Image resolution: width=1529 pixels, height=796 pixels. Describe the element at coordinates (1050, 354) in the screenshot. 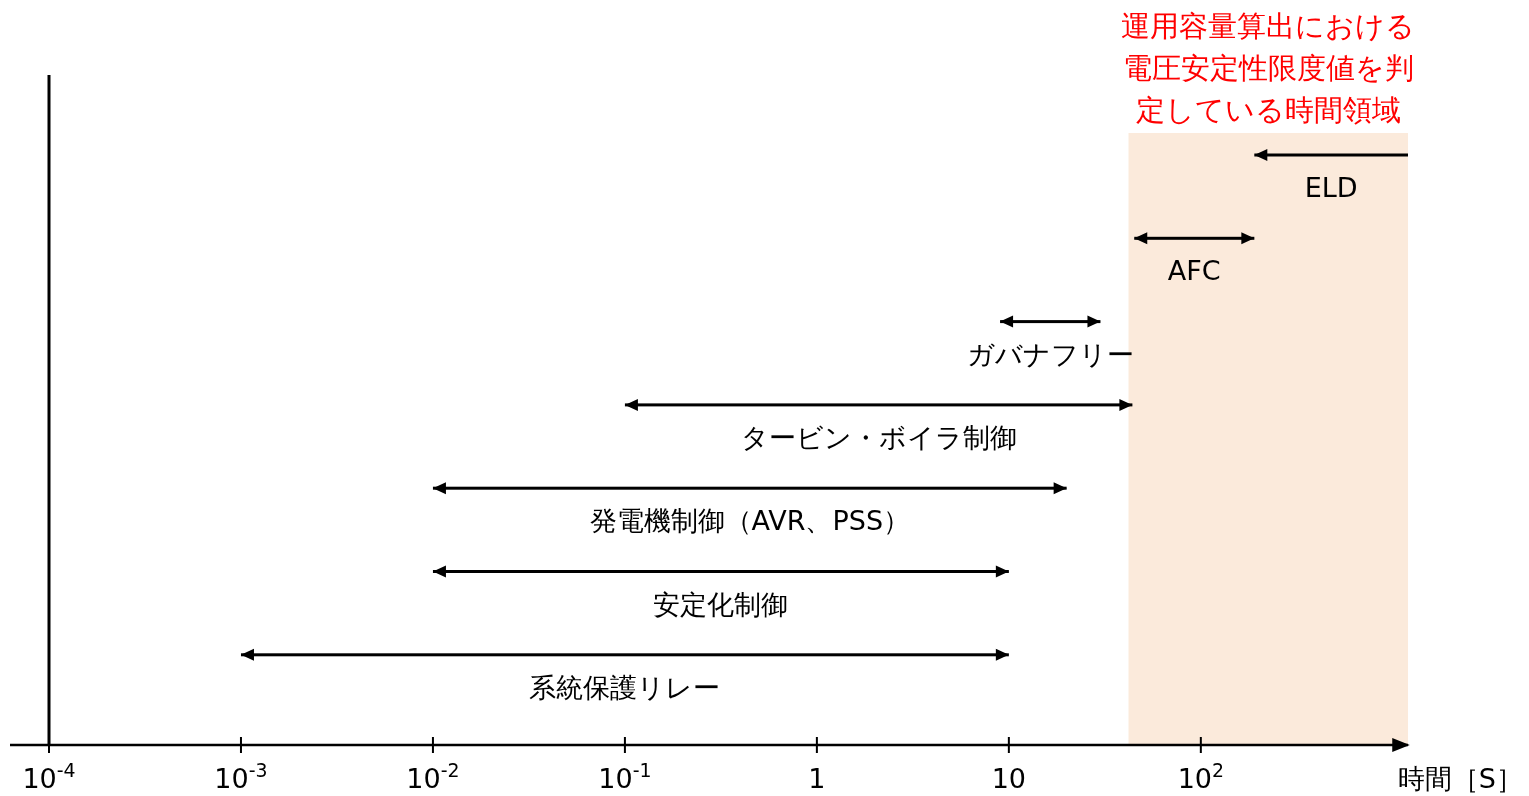

I see `y-tick-label: ガバナフリー` at that location.